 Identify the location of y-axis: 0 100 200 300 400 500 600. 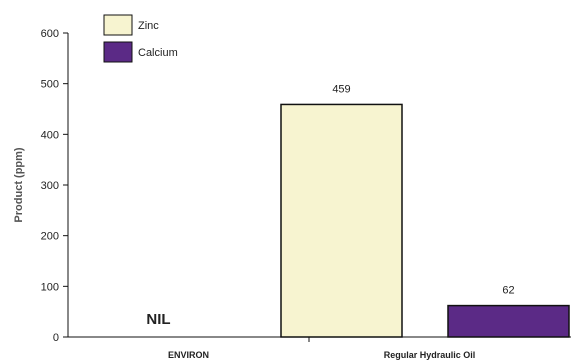
(55, 186).